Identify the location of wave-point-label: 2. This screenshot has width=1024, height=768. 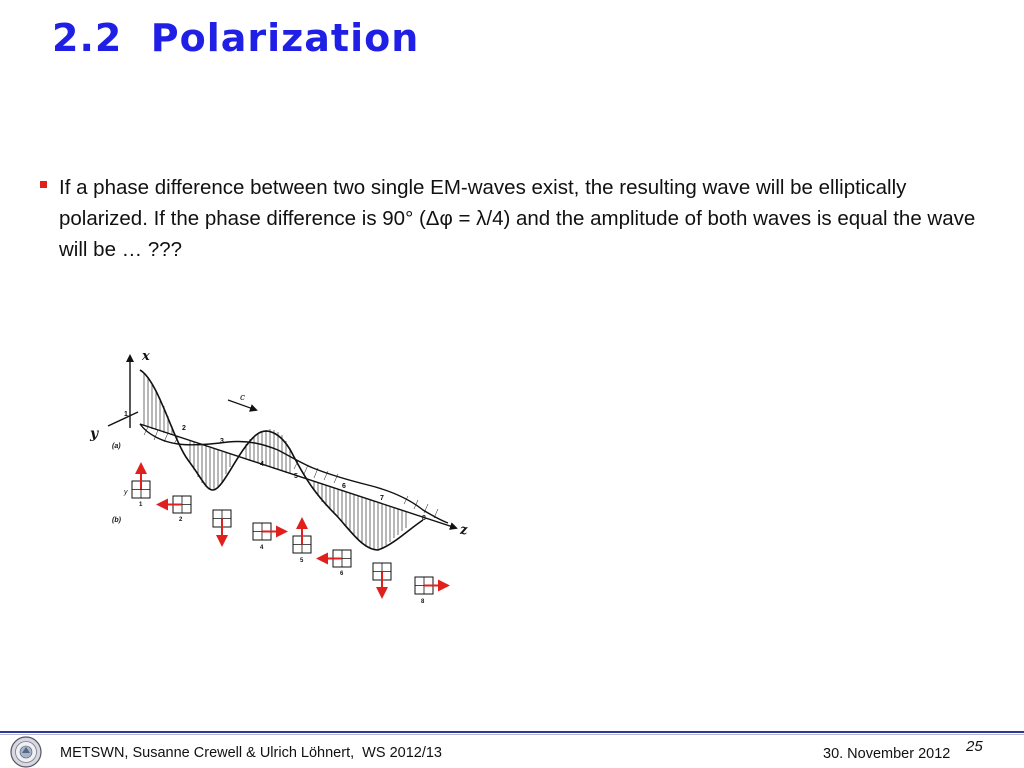
(184, 428).